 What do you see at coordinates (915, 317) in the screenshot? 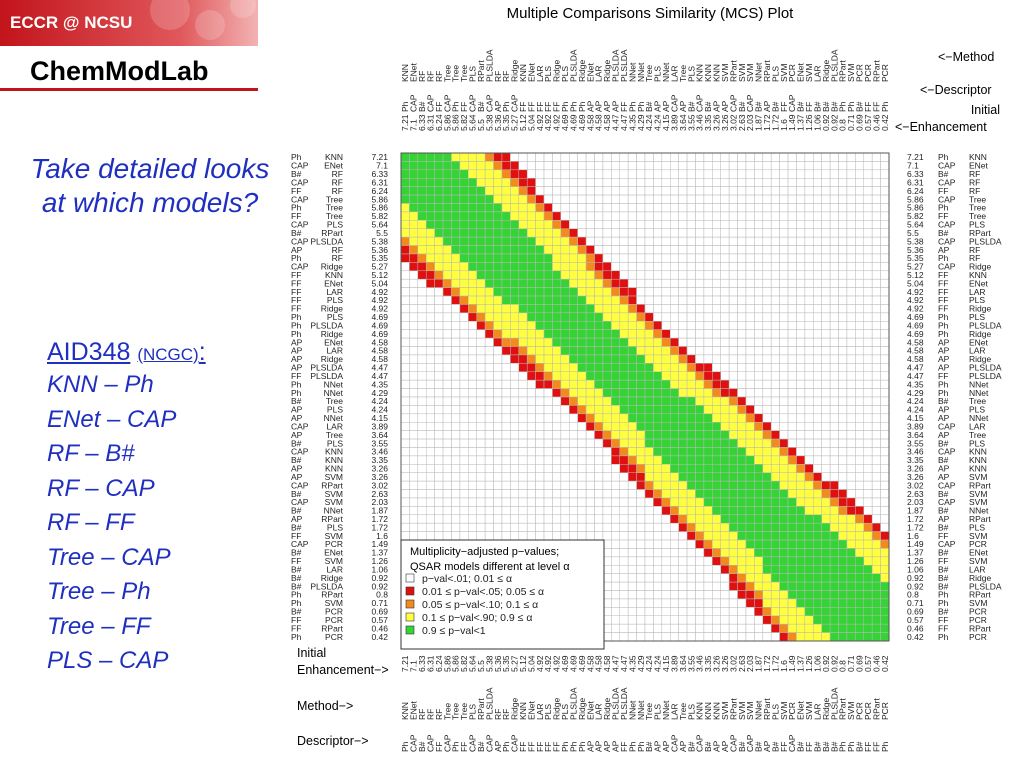
I see `right-enhancement-label: 4.69` at bounding box center [915, 317].